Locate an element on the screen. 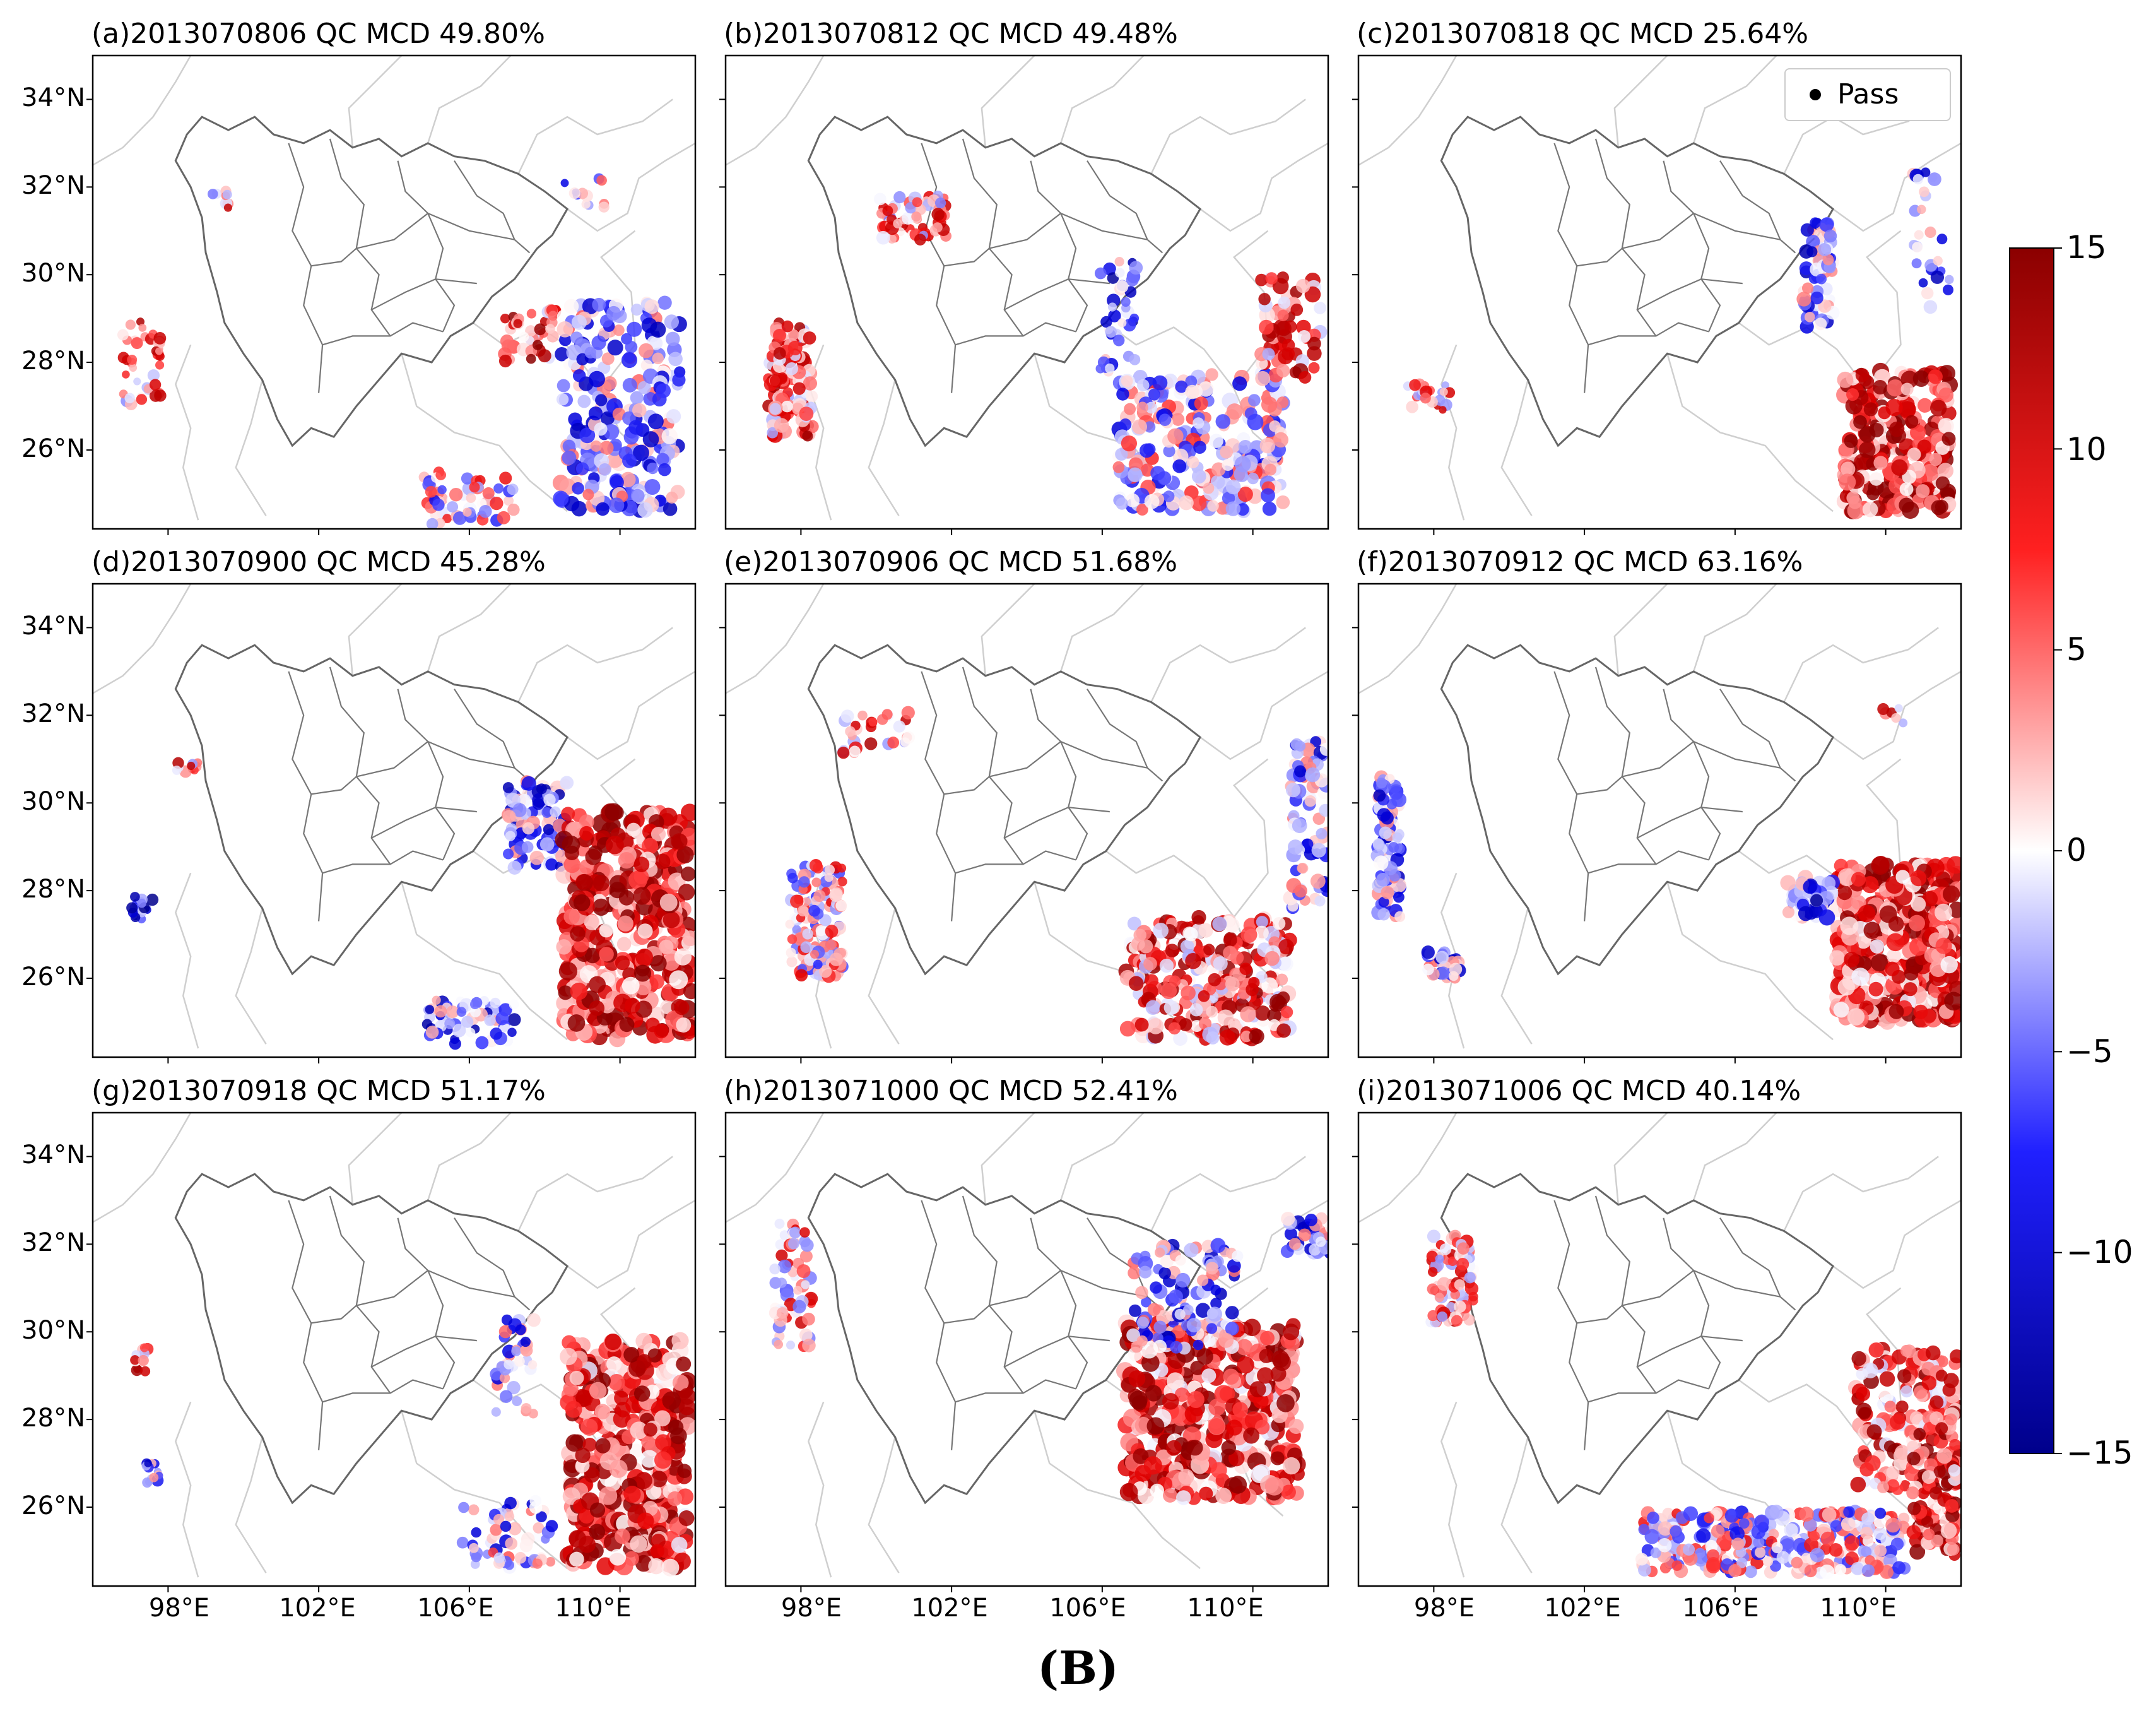 This screenshot has height=1711, width=2156. map-background is located at coordinates (1659, 1349).